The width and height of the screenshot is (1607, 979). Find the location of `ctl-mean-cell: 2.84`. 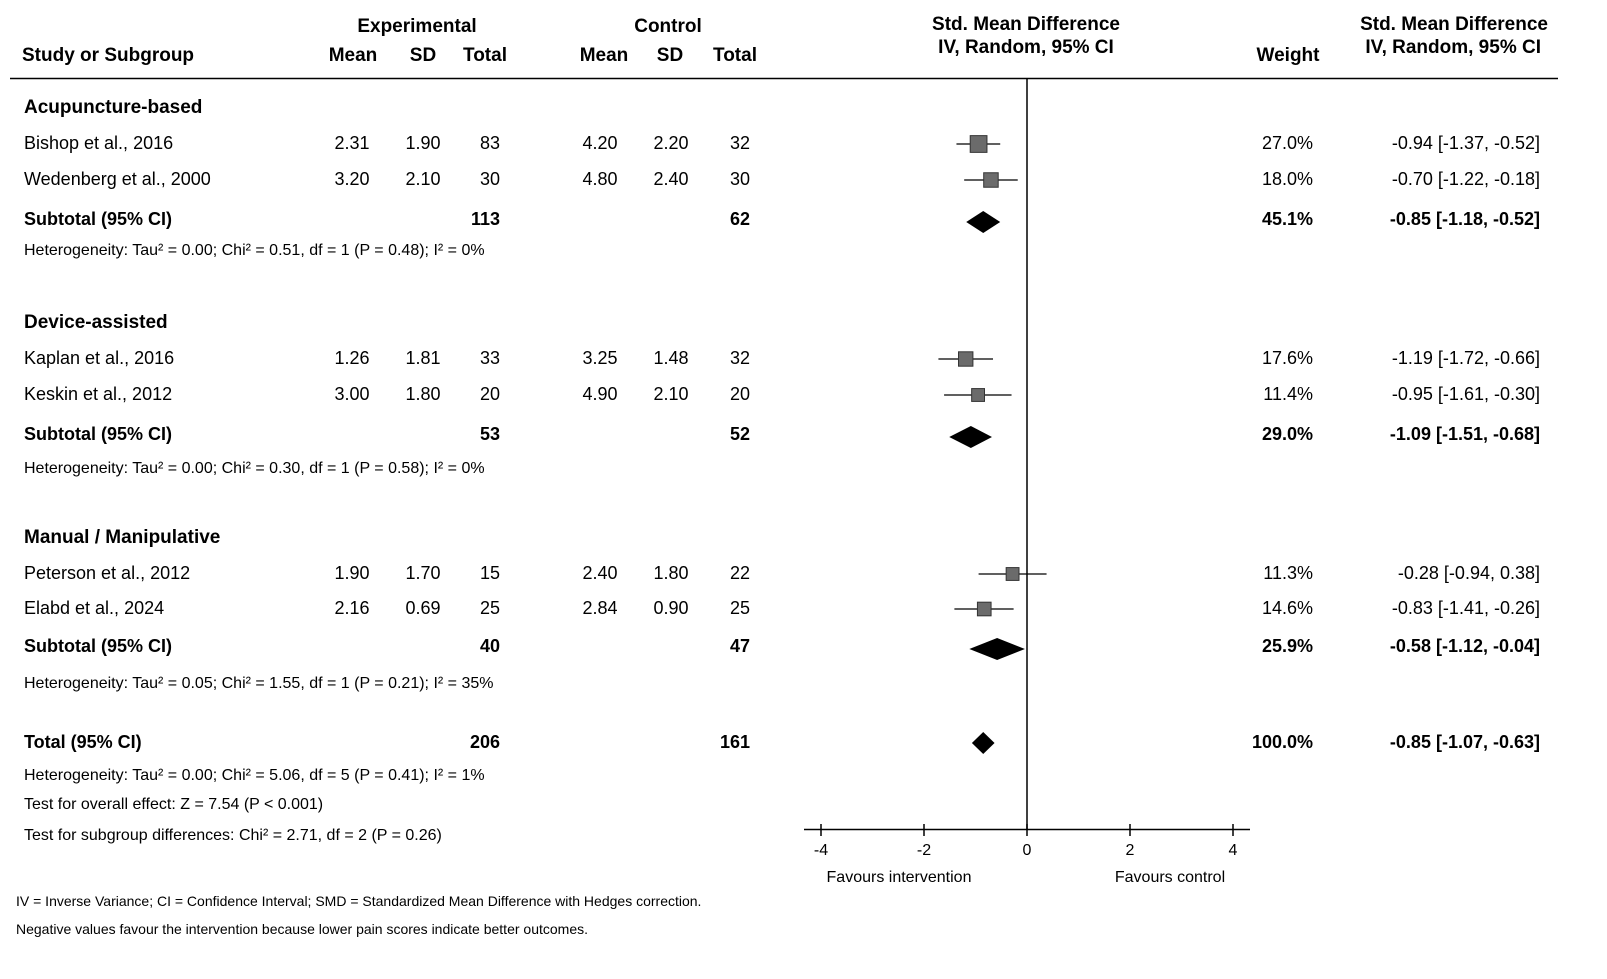

ctl-mean-cell: 2.84 is located at coordinates (600, 608).